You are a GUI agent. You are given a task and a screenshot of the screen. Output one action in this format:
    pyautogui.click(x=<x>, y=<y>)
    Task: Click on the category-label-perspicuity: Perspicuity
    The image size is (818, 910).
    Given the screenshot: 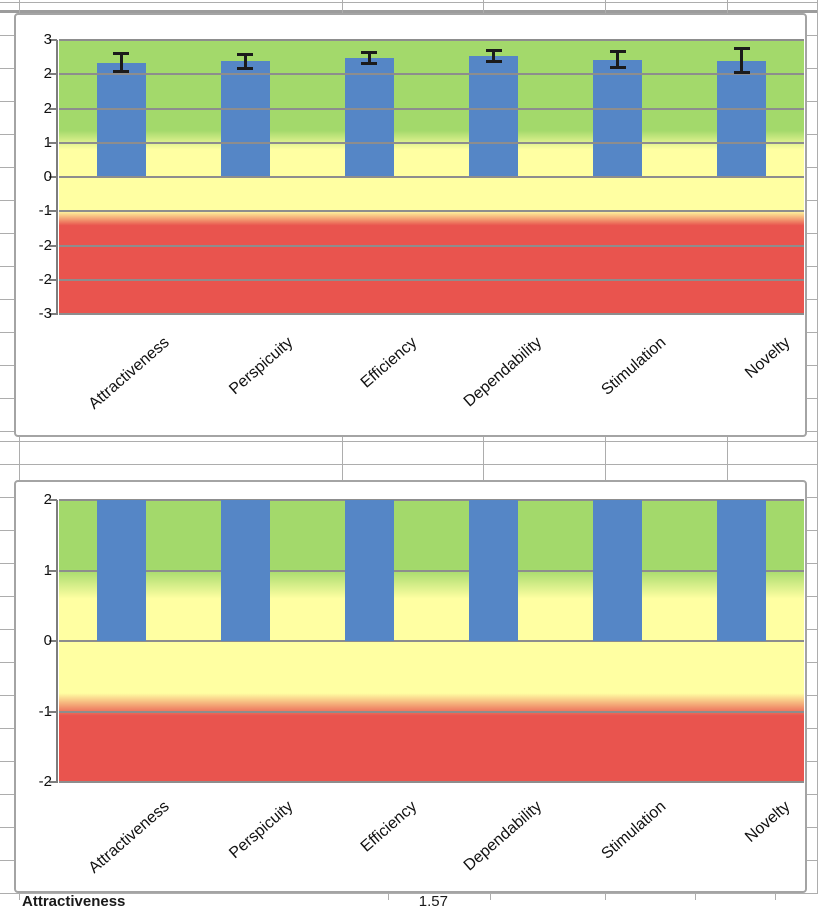 What is the action you would take?
    pyautogui.click(x=261, y=366)
    